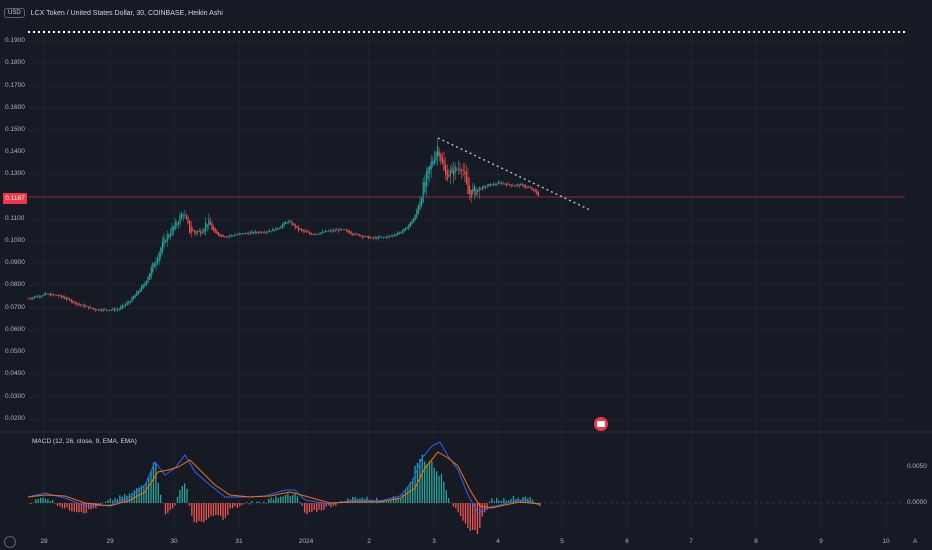 The width and height of the screenshot is (932, 550). I want to click on price-axis-label: 0.0200, so click(15, 418).